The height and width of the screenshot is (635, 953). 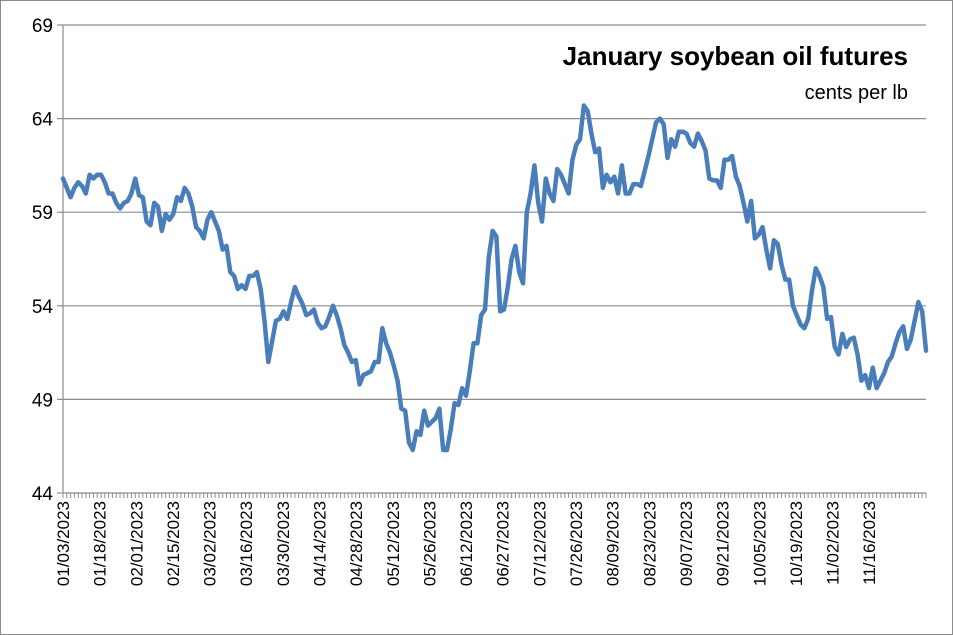 I want to click on x-tick-label: 03/30/2023, so click(x=283, y=543).